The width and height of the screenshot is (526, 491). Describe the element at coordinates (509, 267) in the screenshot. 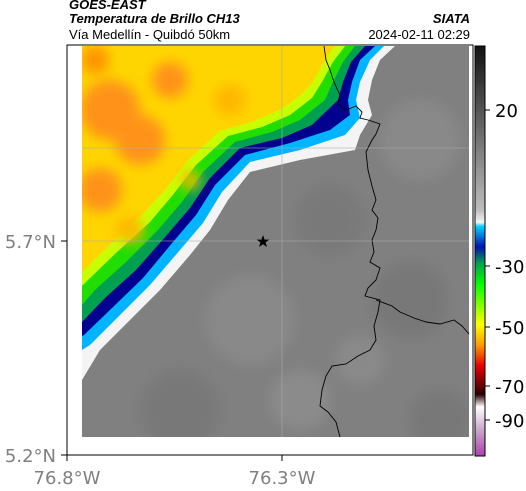

I see `colorbar-tick-minus30: -30` at that location.